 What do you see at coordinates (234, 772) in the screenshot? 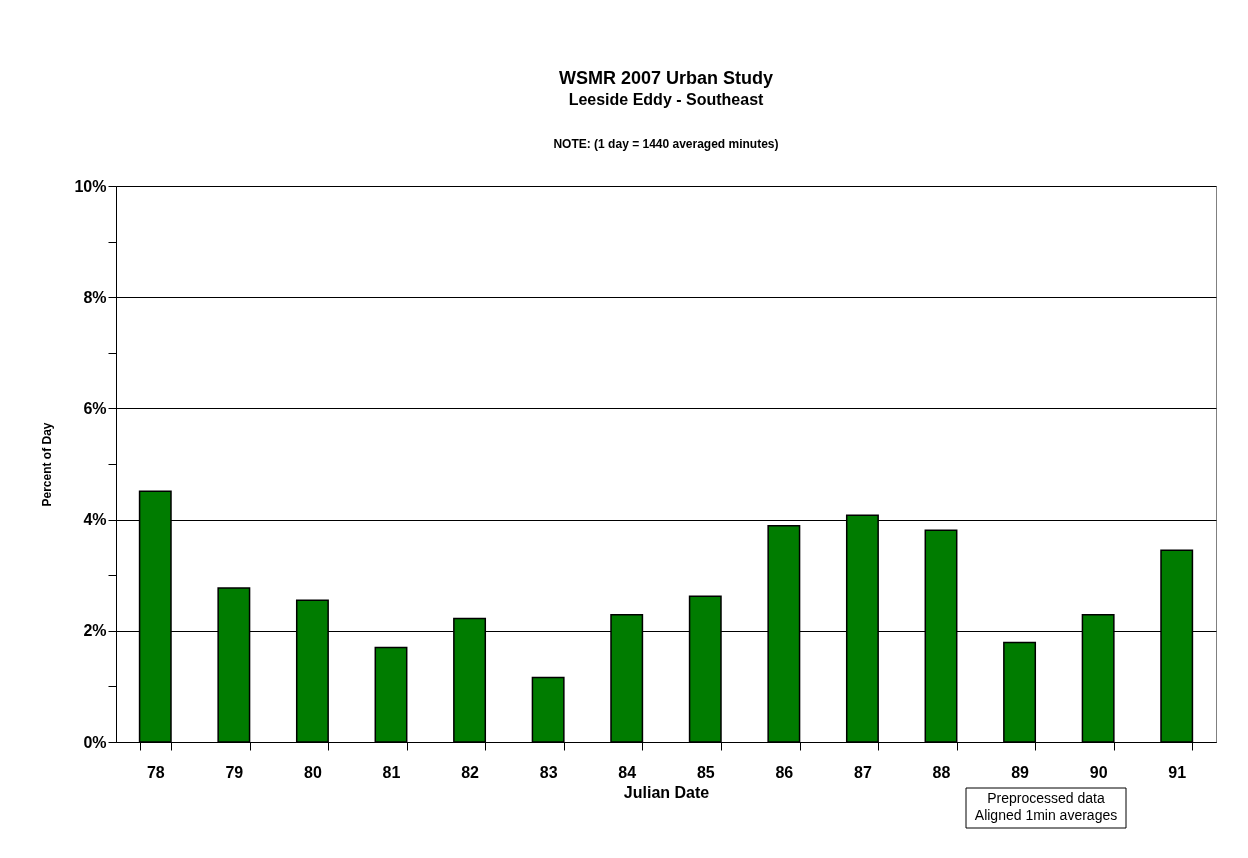
I see `x-tick-label: 79` at bounding box center [234, 772].